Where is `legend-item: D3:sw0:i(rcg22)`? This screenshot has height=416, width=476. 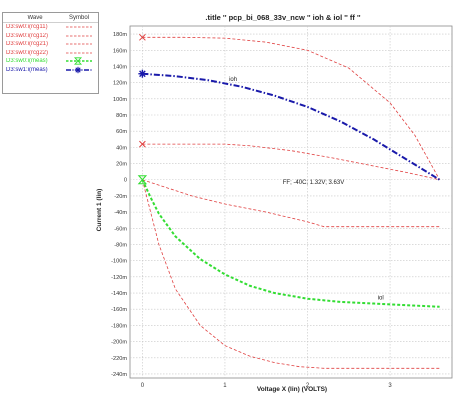
legend-item: D3:sw0:i(rcg22) is located at coordinates (50, 53).